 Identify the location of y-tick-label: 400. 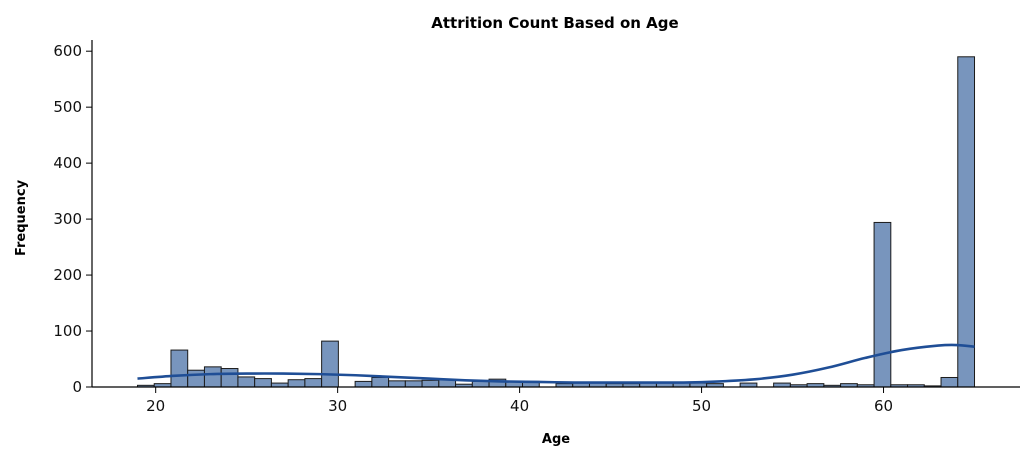
(67, 163).